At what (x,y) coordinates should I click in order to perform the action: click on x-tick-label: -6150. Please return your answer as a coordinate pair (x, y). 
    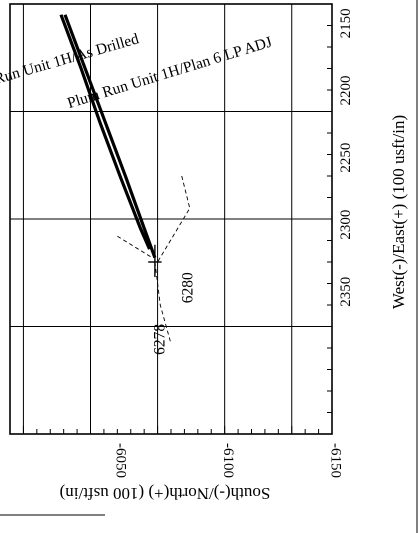
    Looking at the image, I should click on (336, 460).